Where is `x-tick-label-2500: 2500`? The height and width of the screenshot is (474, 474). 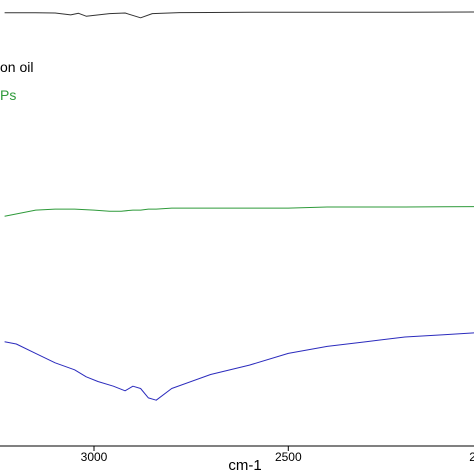 x-tick-label-2500: 2500 is located at coordinates (288, 457).